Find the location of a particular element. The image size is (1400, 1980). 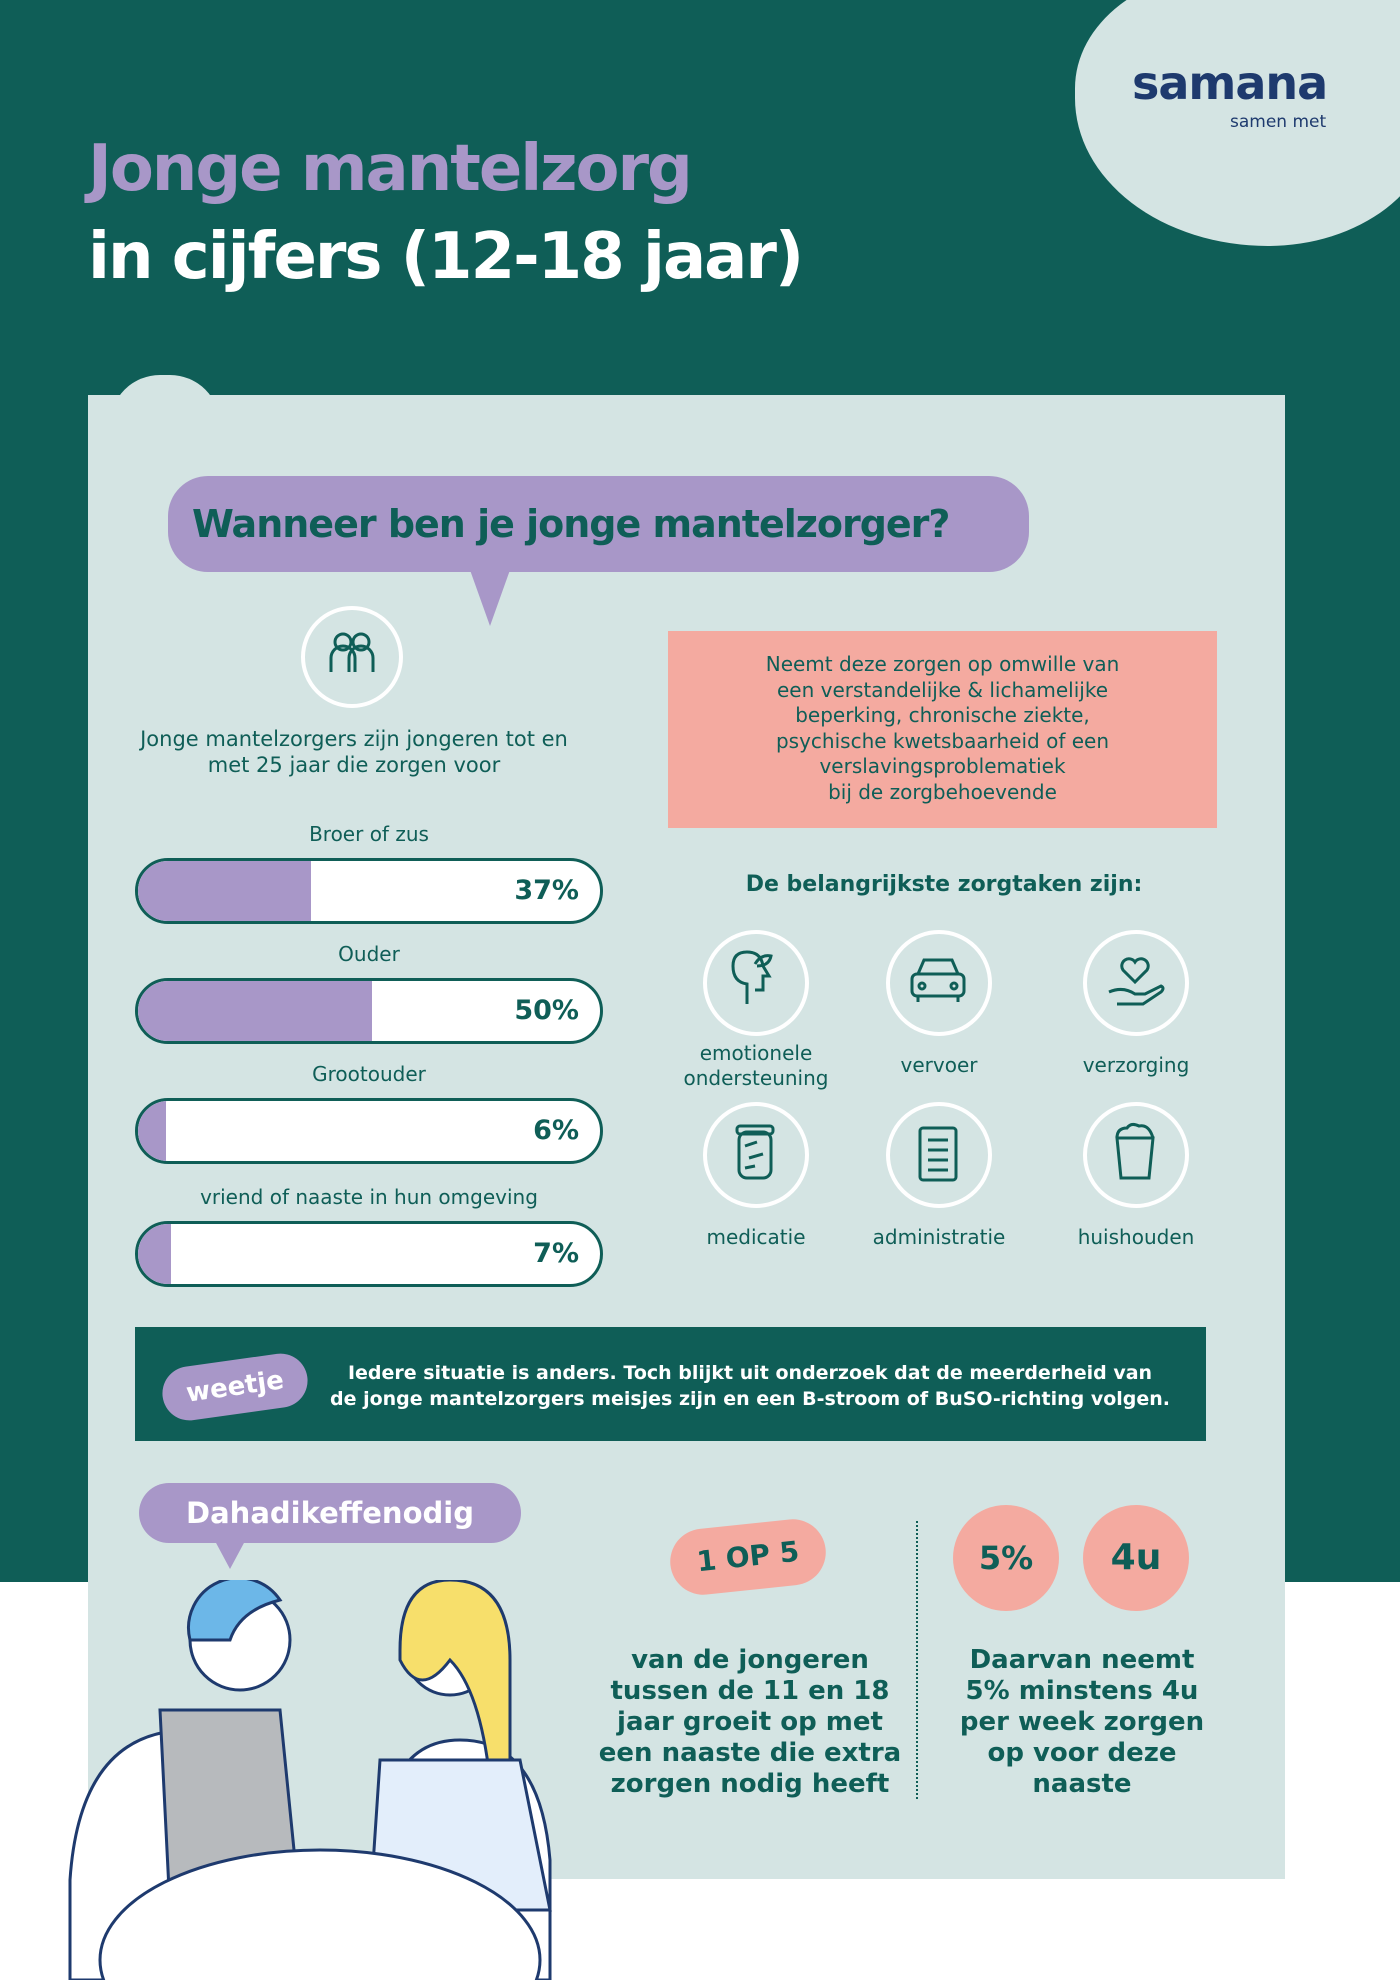

logo: samana is located at coordinates (1230, 83).